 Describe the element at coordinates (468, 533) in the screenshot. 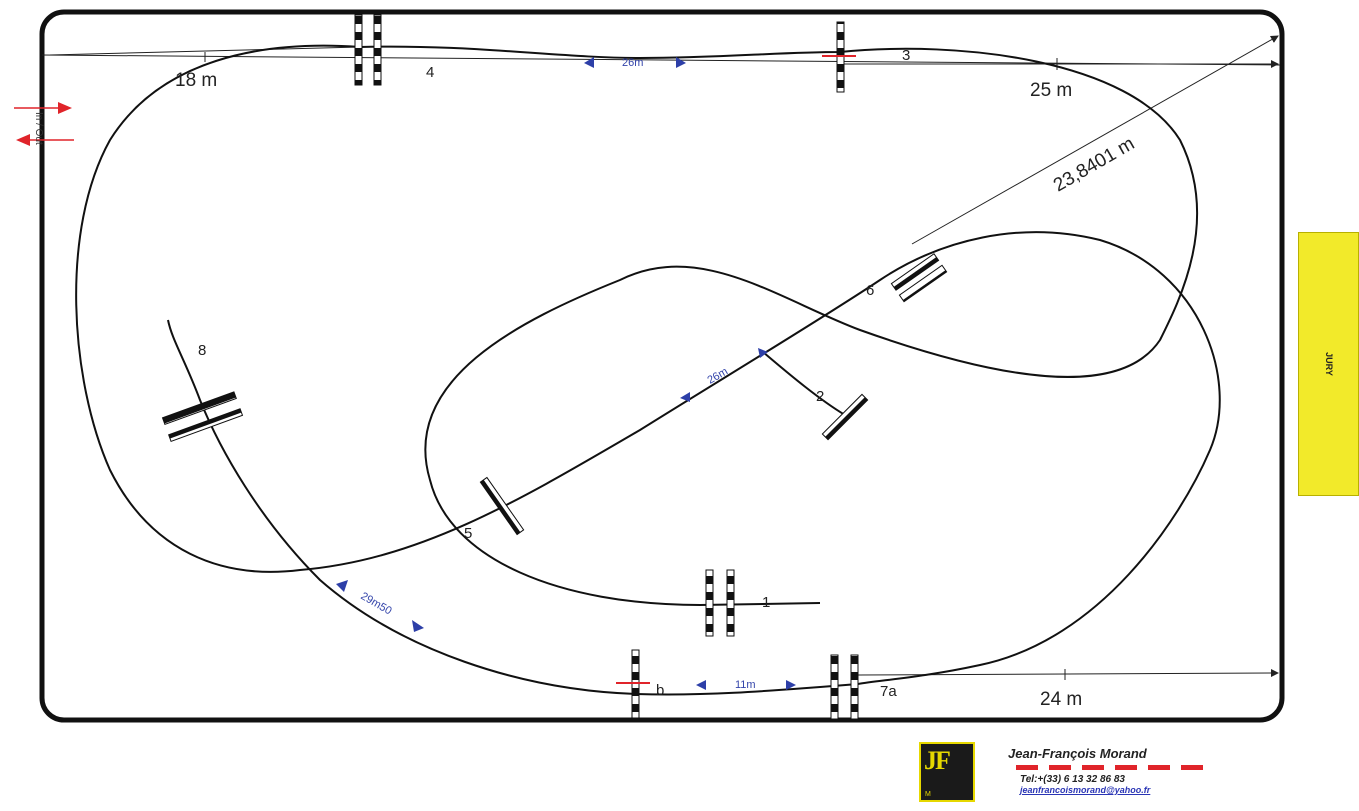

I see `obstacle-number-5: 5` at that location.